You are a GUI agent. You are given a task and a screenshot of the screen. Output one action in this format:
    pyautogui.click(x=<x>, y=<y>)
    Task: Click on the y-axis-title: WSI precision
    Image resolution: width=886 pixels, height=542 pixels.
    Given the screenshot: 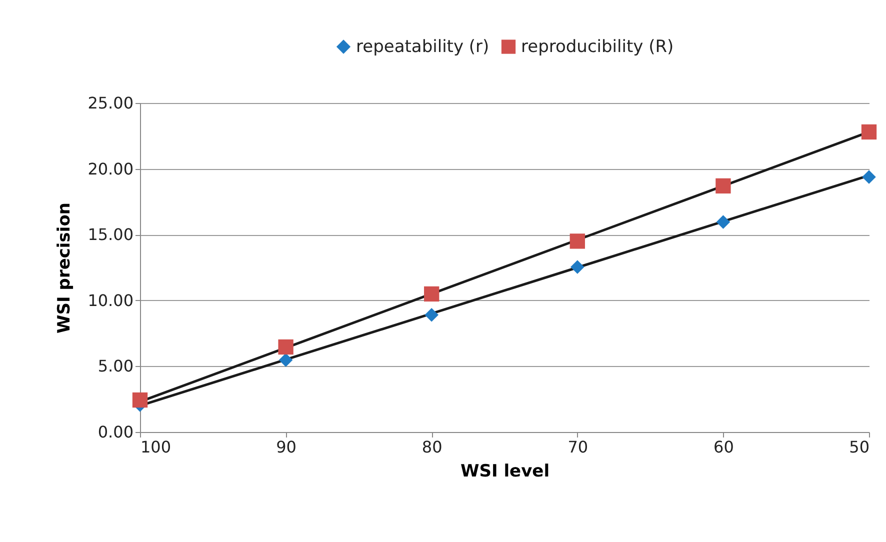 What is the action you would take?
    pyautogui.click(x=64, y=268)
    